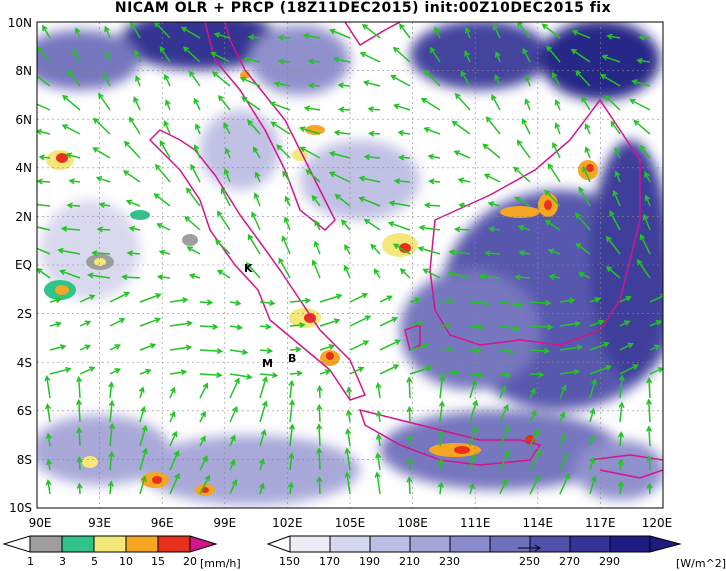 Image resolution: width=726 pixels, height=571 pixels. What do you see at coordinates (62, 561) in the screenshot?
I see `prcp-tick-label: 3` at bounding box center [62, 561].